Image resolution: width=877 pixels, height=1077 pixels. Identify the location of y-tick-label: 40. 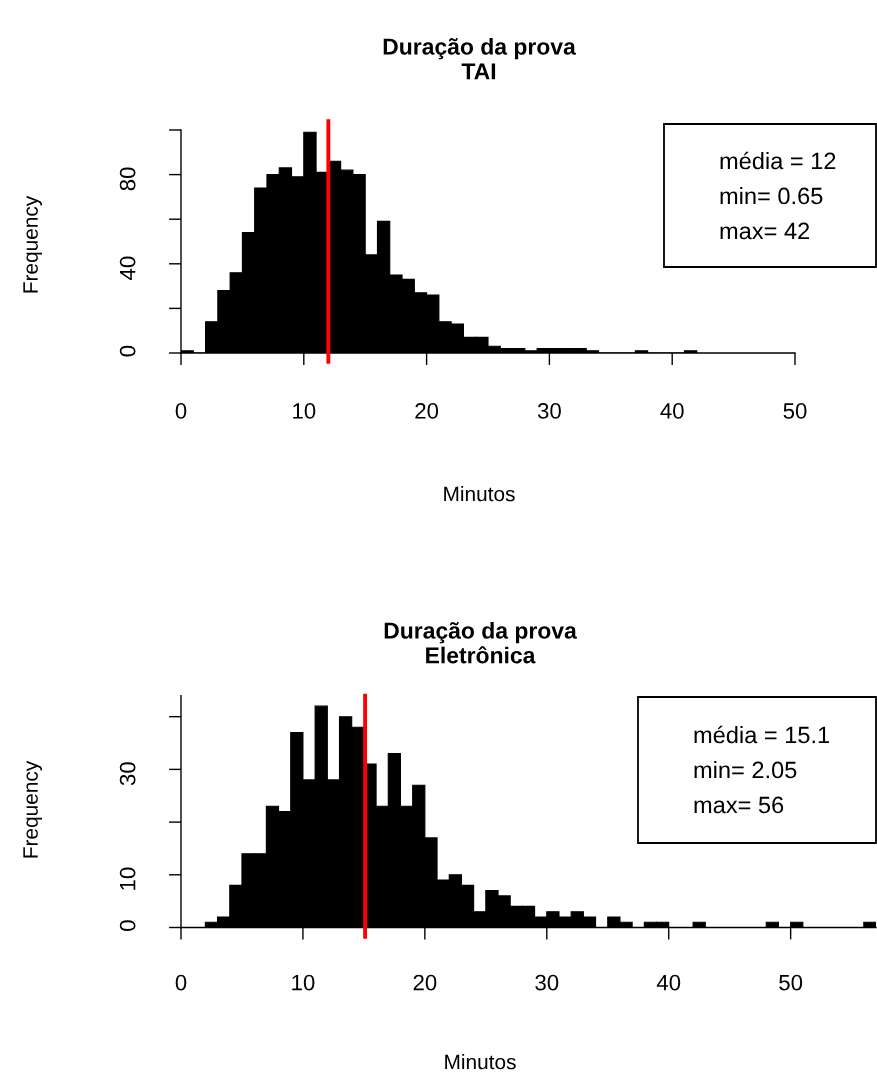
(127, 268).